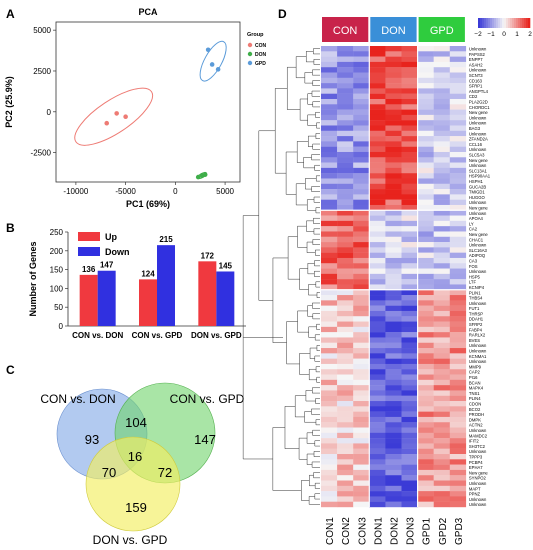 This screenshot has width=533, height=550. Describe the element at coordinates (475, 292) in the screenshot. I see `heatmap-row-label: PLIN1` at that location.